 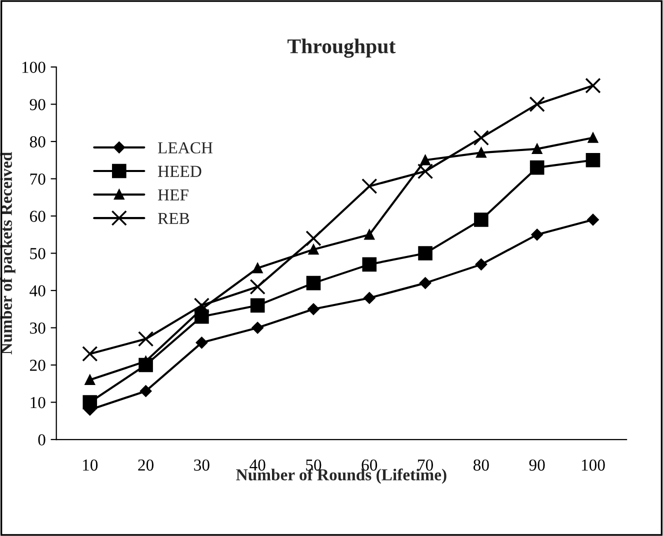 What do you see at coordinates (146, 465) in the screenshot?
I see `x-tick-label: 20` at bounding box center [146, 465].